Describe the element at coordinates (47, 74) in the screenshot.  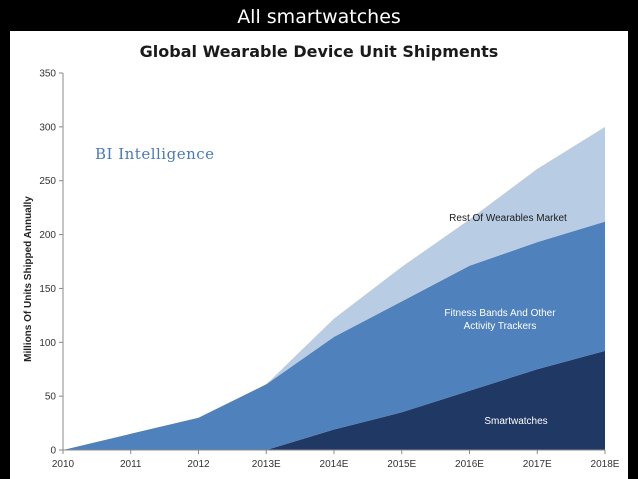
I see `y-tick-label: 350` at that location.